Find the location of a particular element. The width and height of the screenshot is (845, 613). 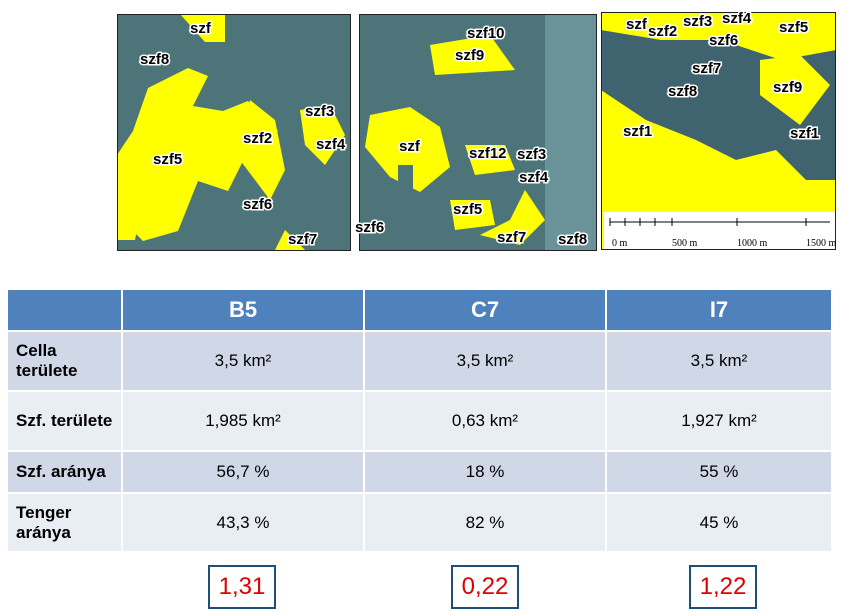

row-label: Szf. területe is located at coordinates (64, 421).